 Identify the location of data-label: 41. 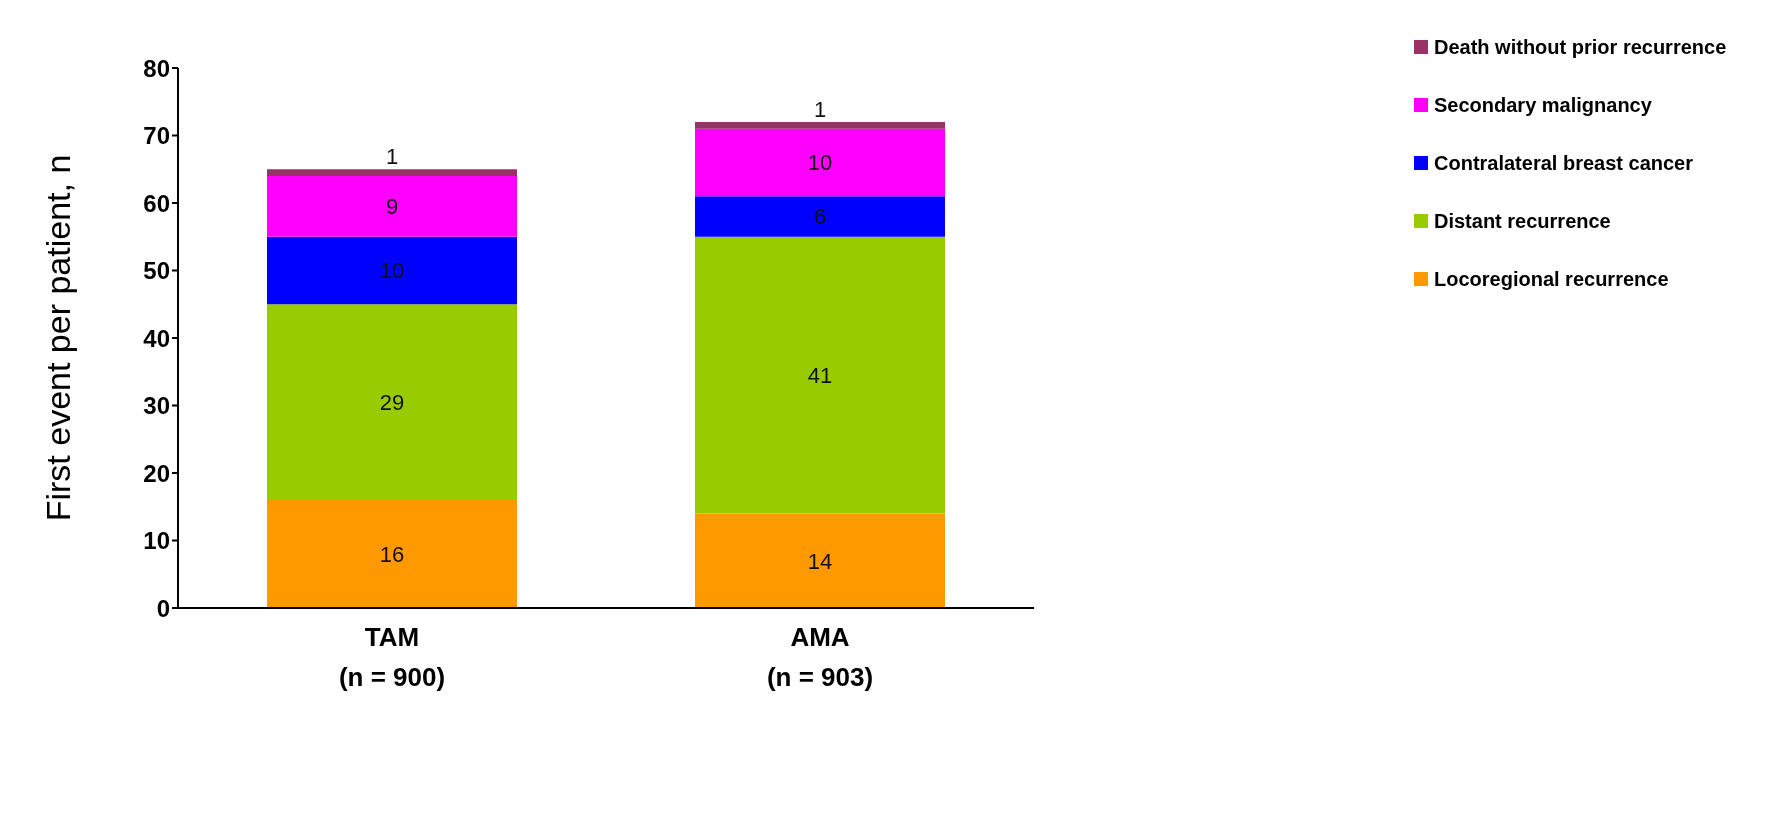
(820, 375).